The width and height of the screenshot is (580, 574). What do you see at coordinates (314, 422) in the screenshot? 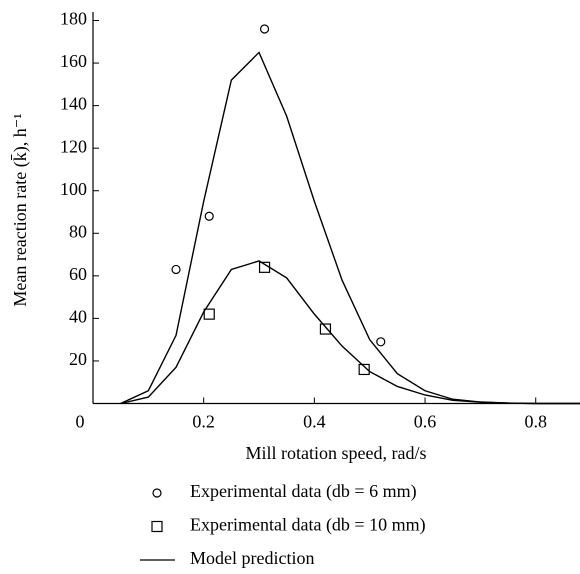
I see `x-tick-label: 0.4` at bounding box center [314, 422].